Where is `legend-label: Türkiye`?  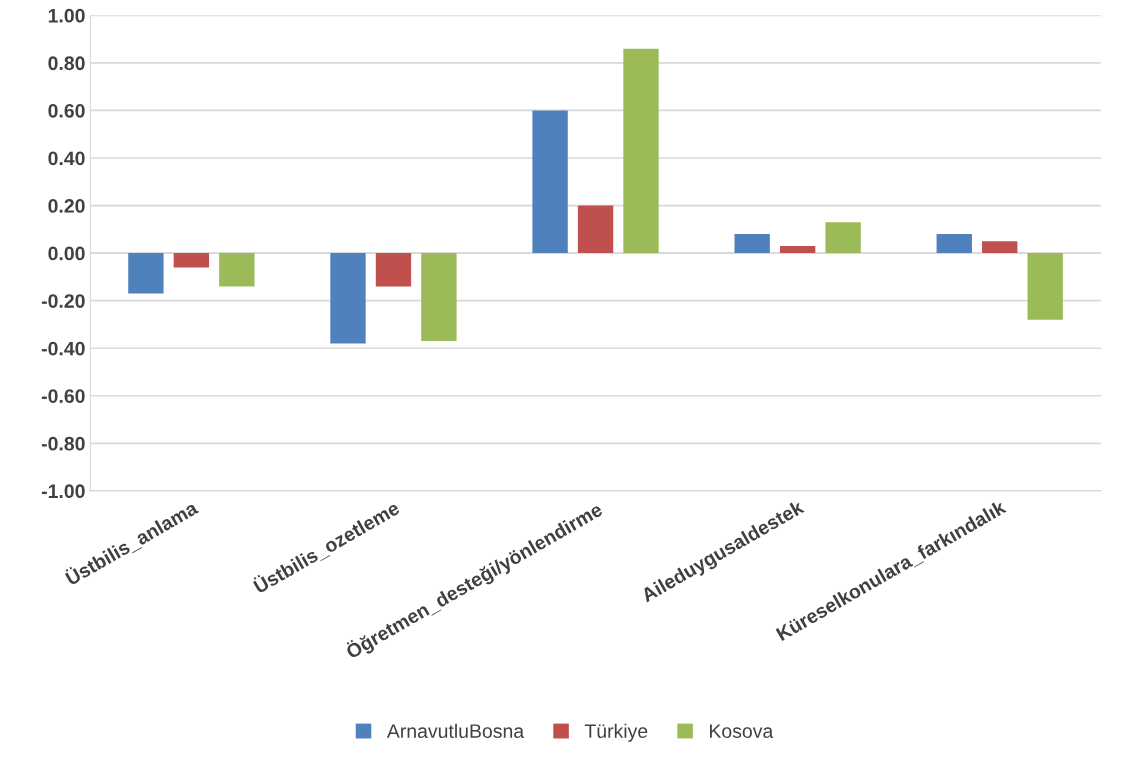
legend-label: Türkiye is located at coordinates (616, 732).